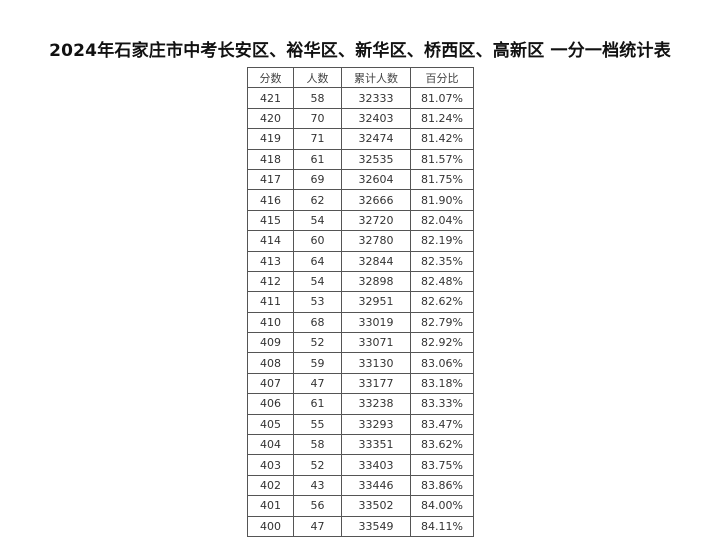  I want to click on cell-cumulative: 32844, so click(376, 261).